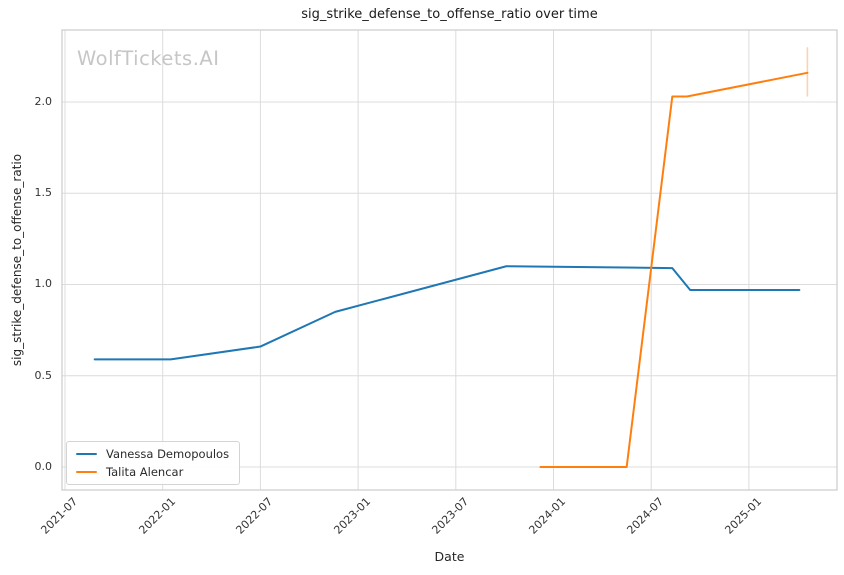 This screenshot has width=844, height=575. What do you see at coordinates (43, 192) in the screenshot?
I see `y-tick-1.5: 1.5` at bounding box center [43, 192].